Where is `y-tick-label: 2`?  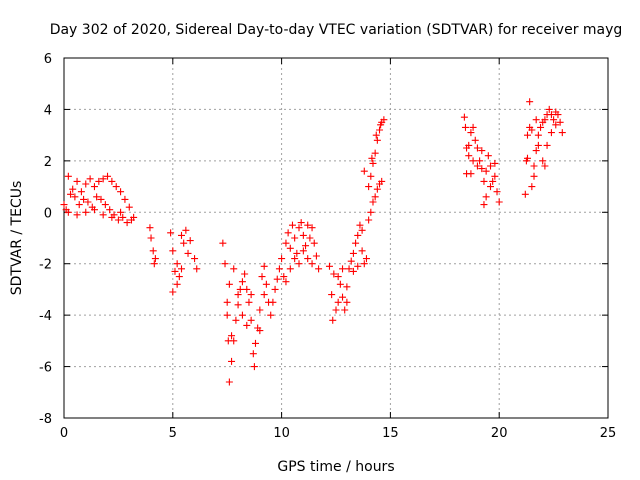
y-tick-label: 2 is located at coordinates (48, 162).